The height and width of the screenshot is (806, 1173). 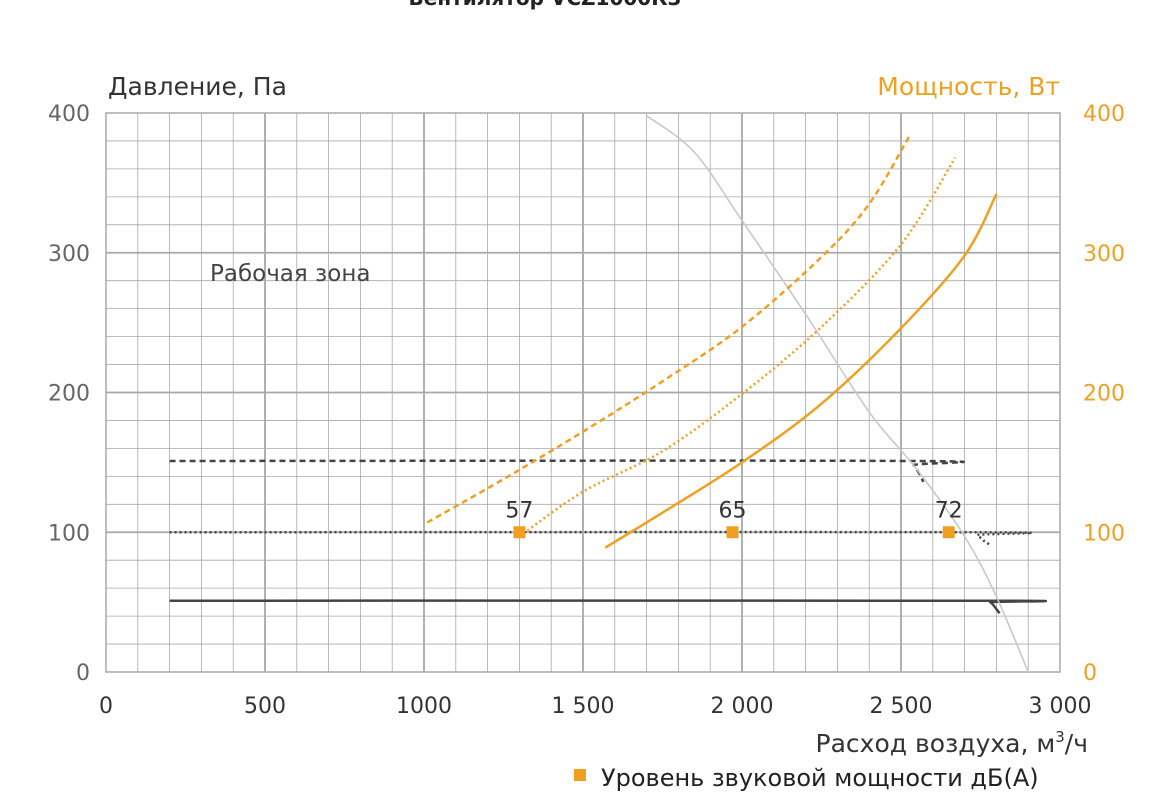 I want to click on right-y-tick-label: 100, so click(x=1104, y=533).